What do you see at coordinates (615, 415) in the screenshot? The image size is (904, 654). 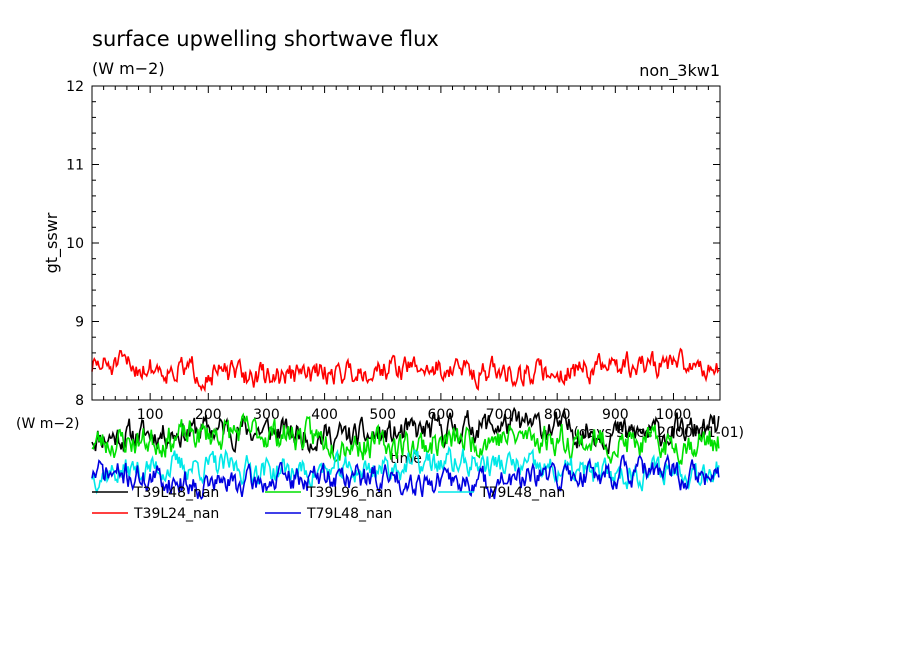 I see `x-tick-label: 900` at bounding box center [615, 415].